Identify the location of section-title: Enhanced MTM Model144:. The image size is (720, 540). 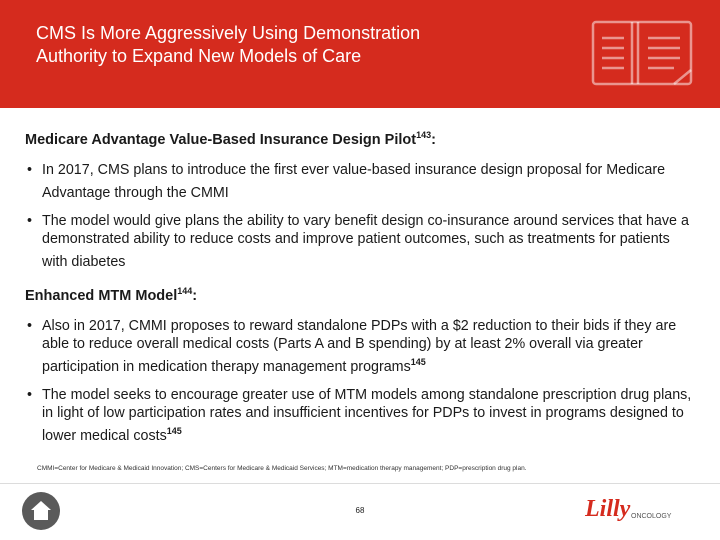
(111, 295).